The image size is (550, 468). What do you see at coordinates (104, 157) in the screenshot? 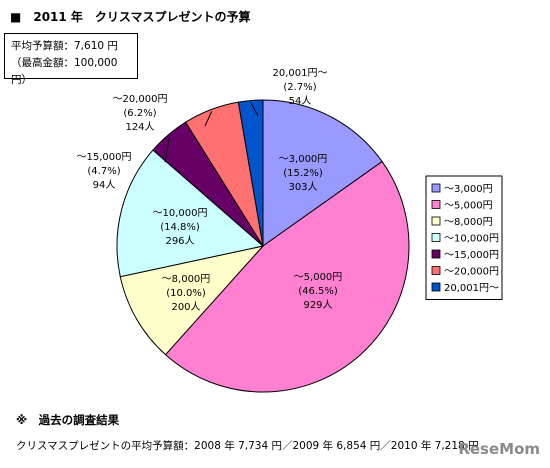
I see `slice-range-label: ～15,000円` at bounding box center [104, 157].